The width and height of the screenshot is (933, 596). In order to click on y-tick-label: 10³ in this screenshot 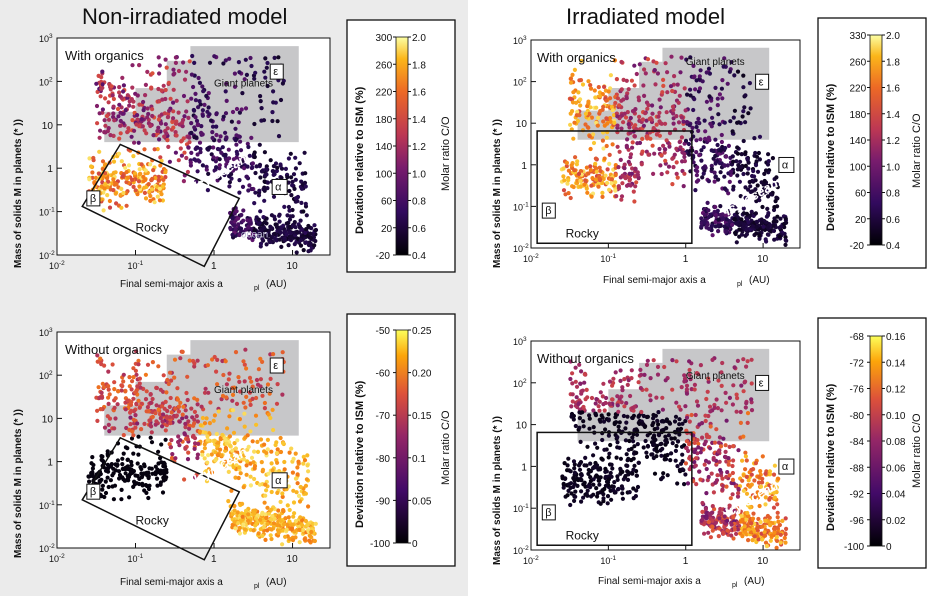, I will do `click(520, 40)`.